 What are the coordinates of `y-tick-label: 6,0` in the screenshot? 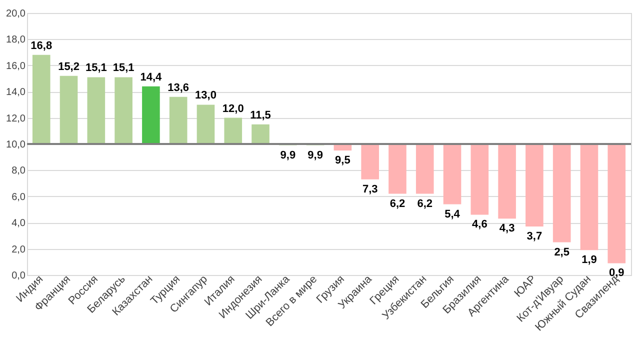 It's located at (19, 197).